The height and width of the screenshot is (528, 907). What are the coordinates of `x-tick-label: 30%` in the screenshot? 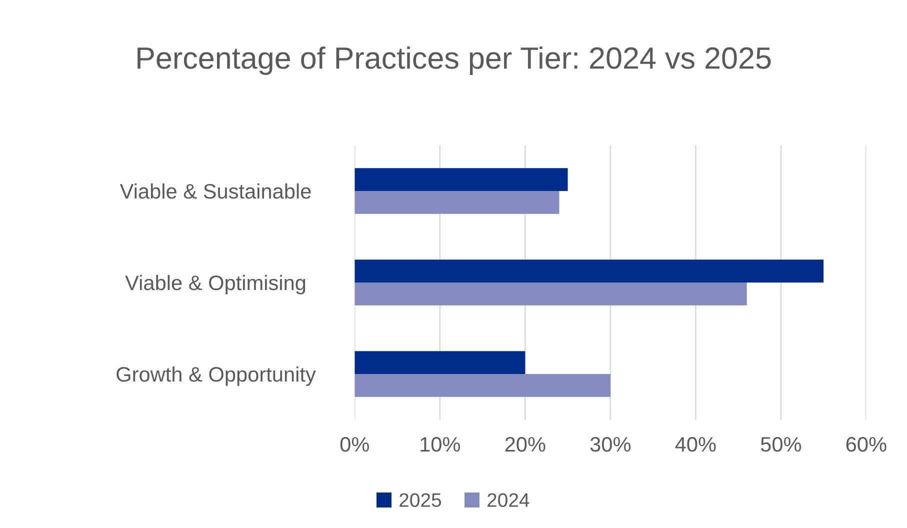 It's located at (610, 444).